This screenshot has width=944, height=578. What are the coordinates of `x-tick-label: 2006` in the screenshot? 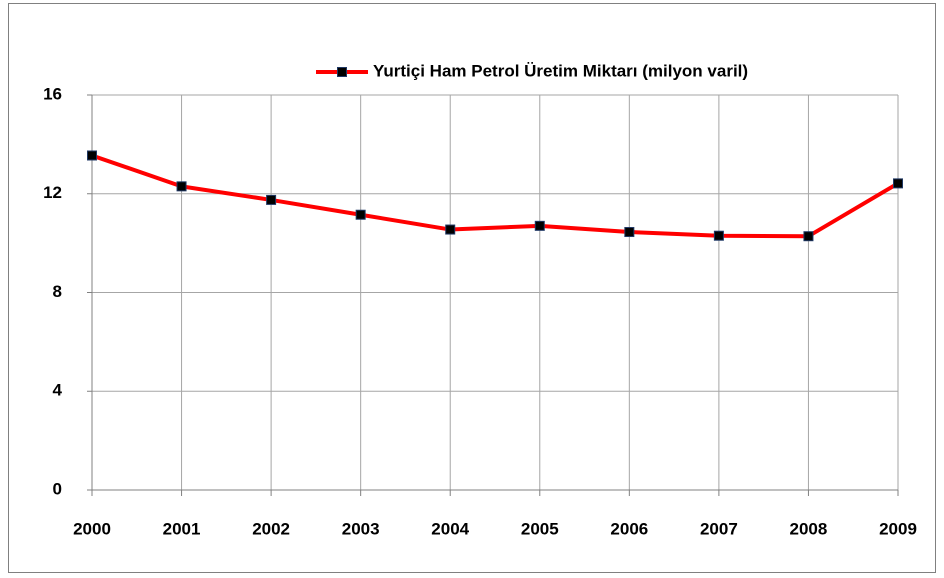 It's located at (629, 528).